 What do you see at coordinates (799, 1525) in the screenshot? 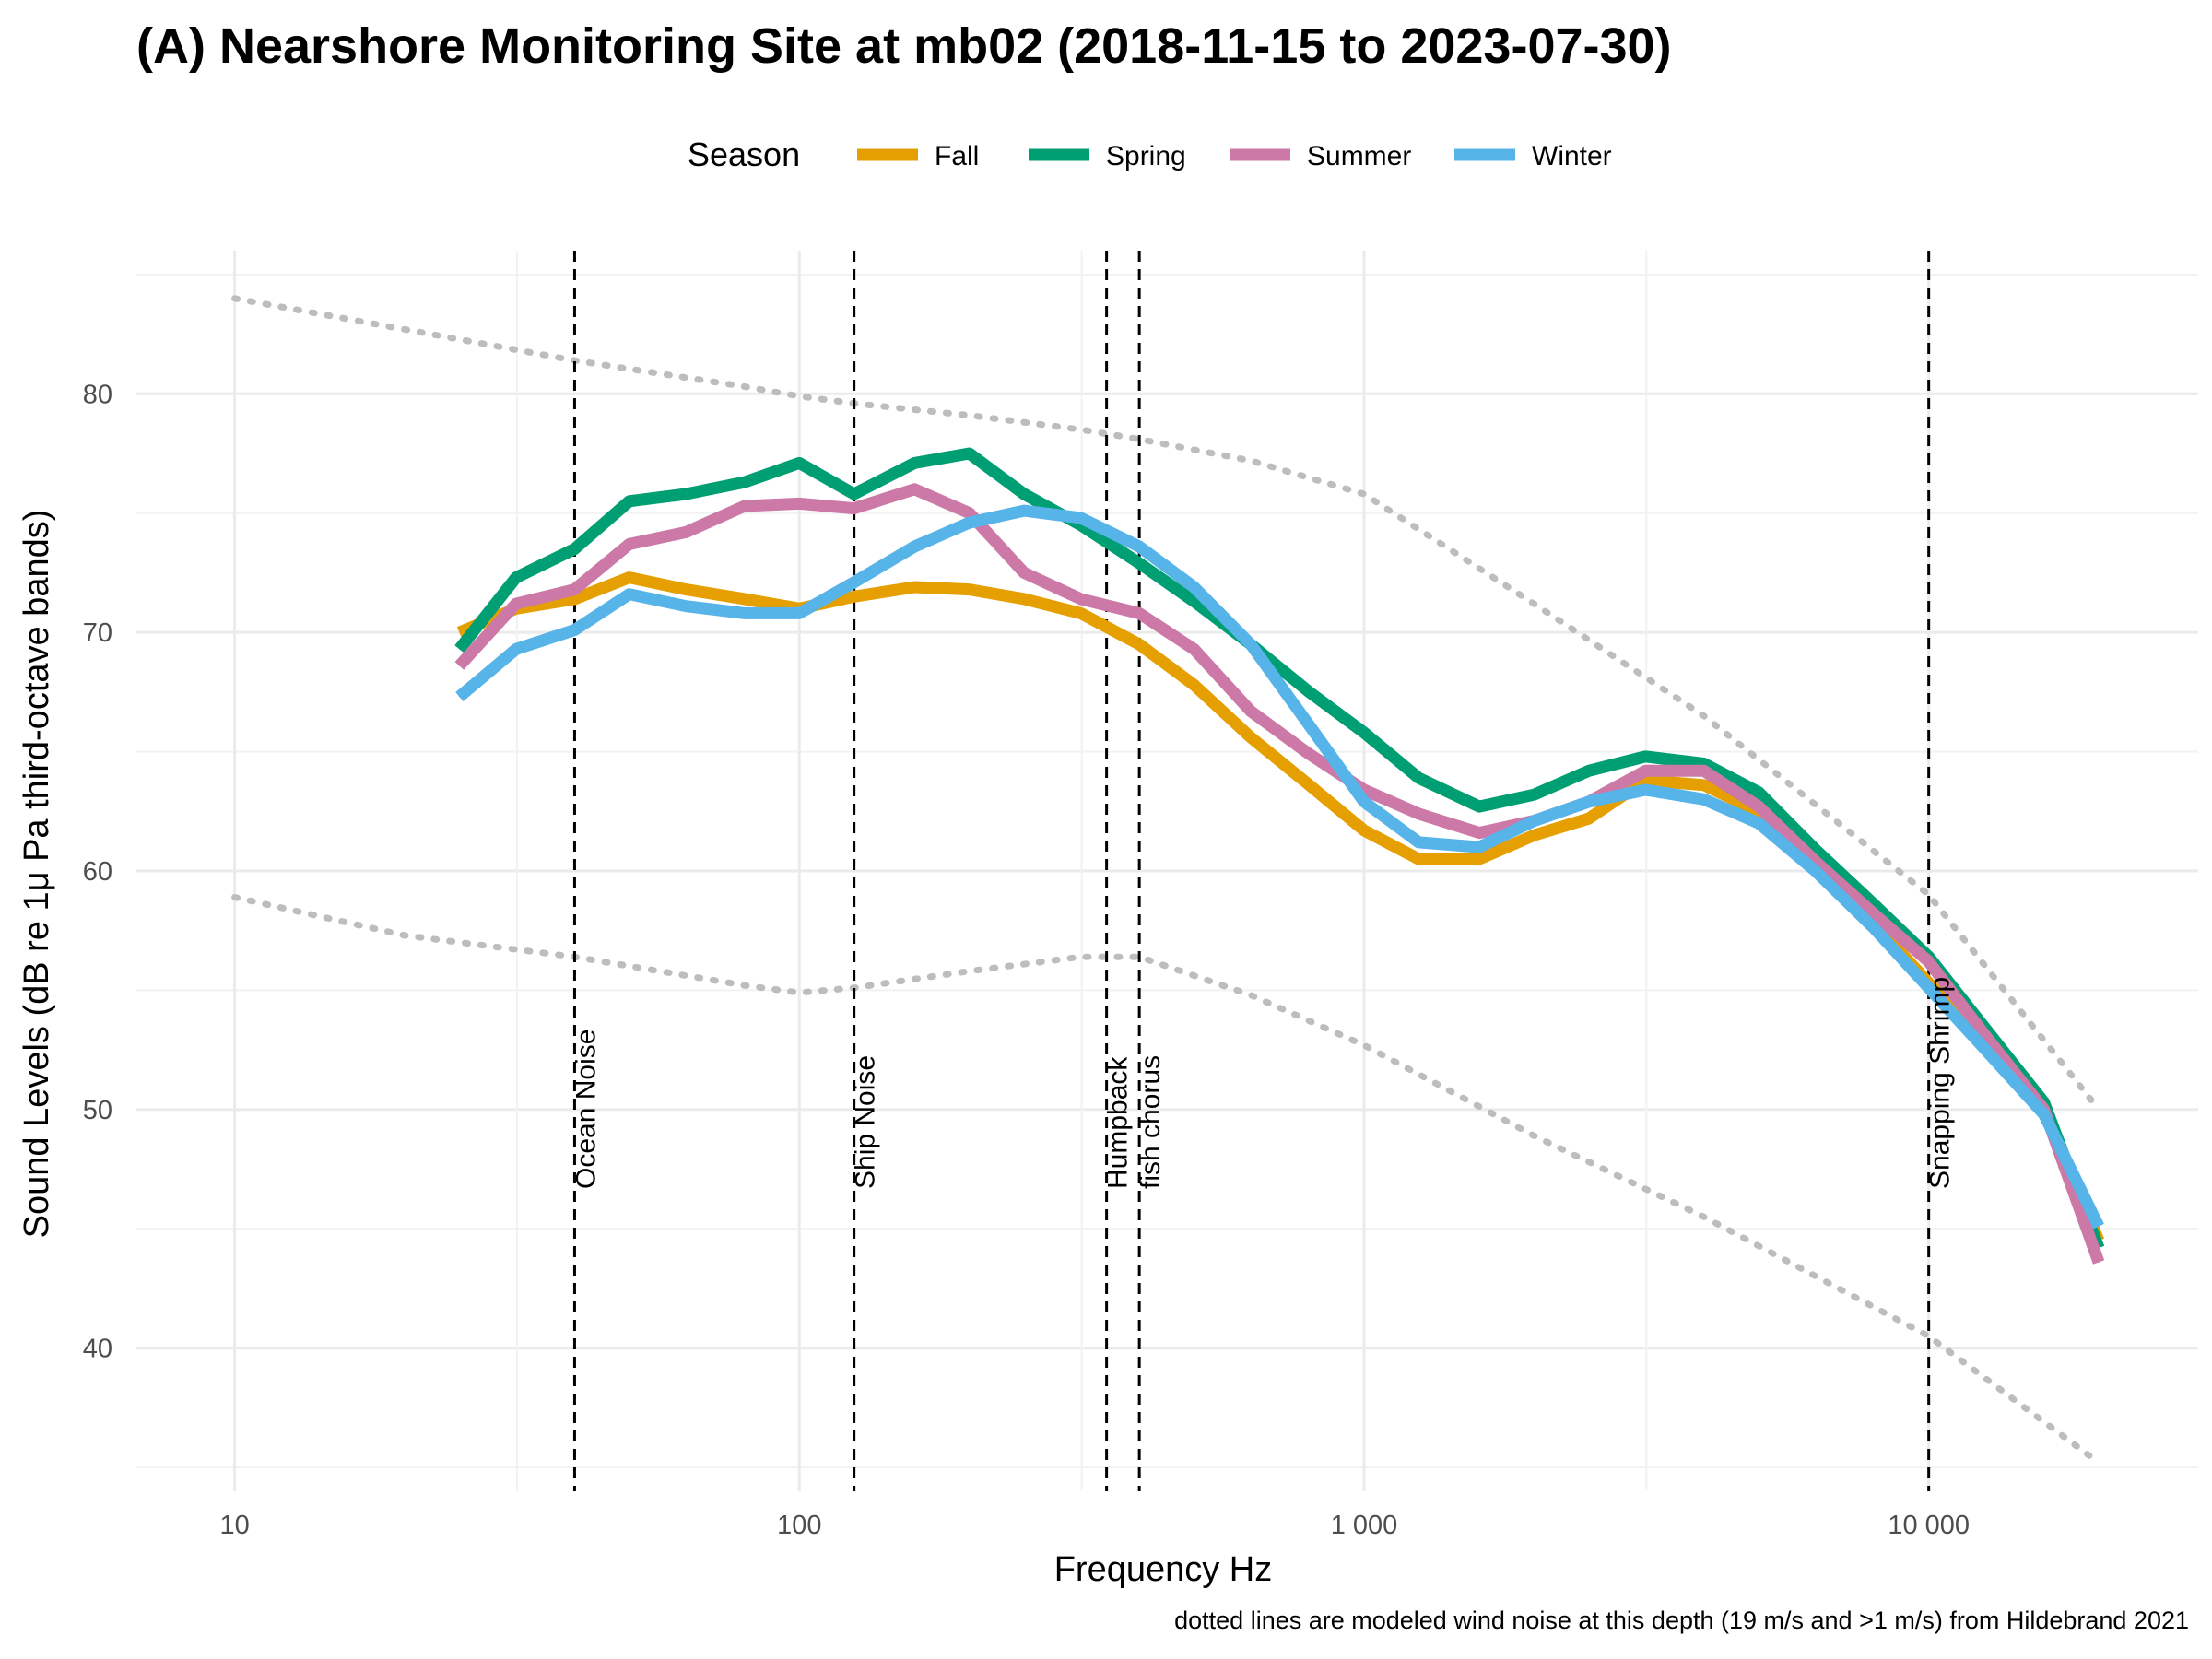
I see `x-tick-label: 100` at bounding box center [799, 1525].